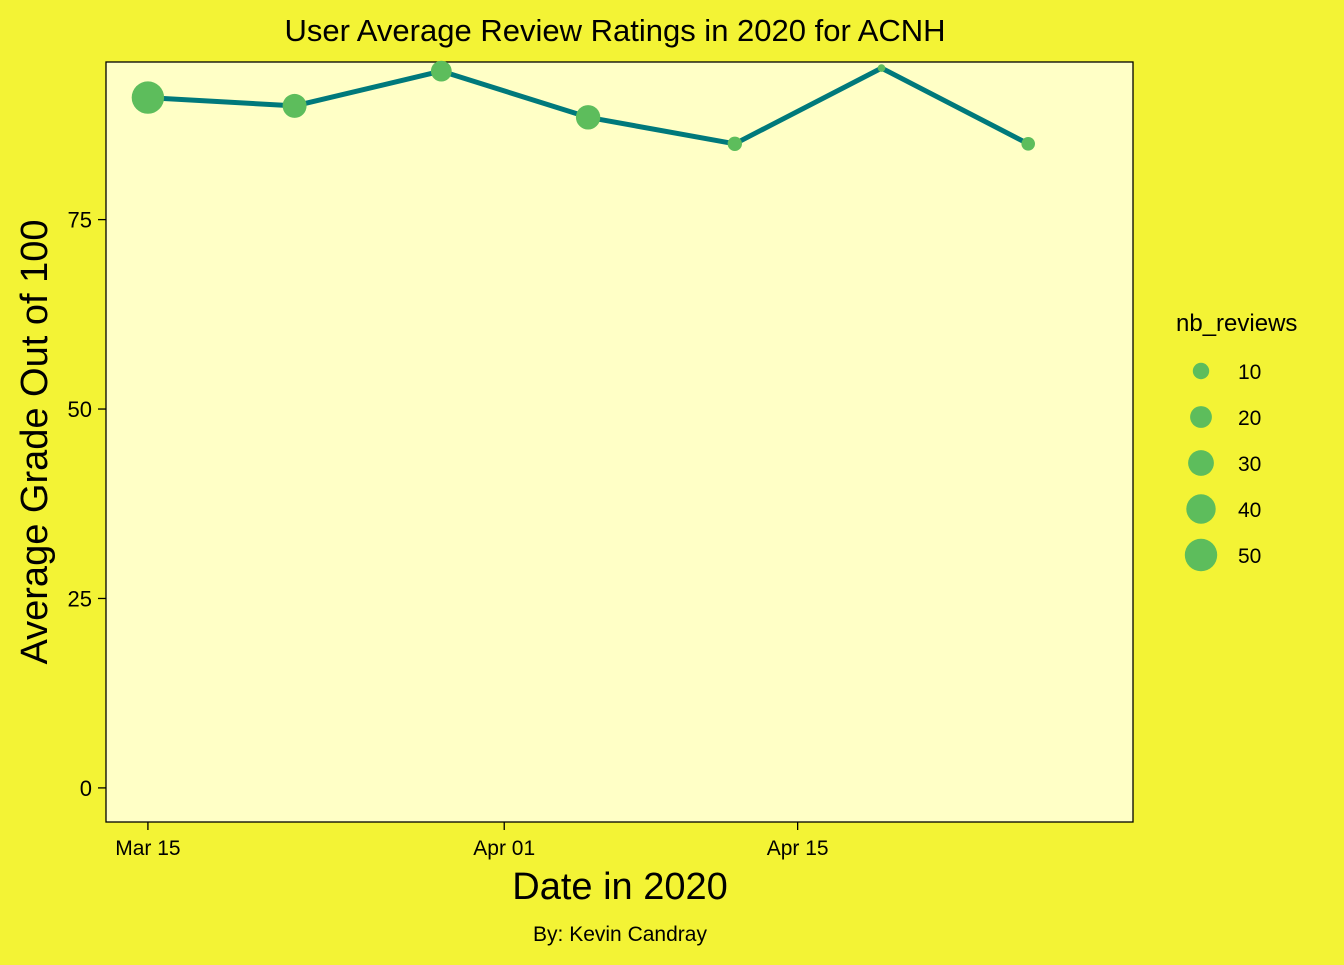 The width and height of the screenshot is (1344, 965). Describe the element at coordinates (1249, 556) in the screenshot. I see `legend-label: 50` at that location.